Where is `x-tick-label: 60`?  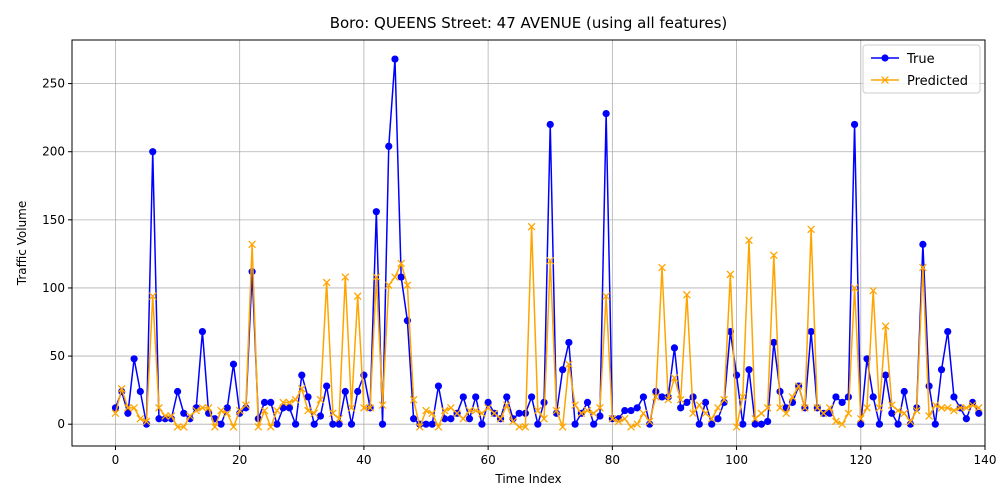
x-tick-label: 60 is located at coordinates (487, 460).